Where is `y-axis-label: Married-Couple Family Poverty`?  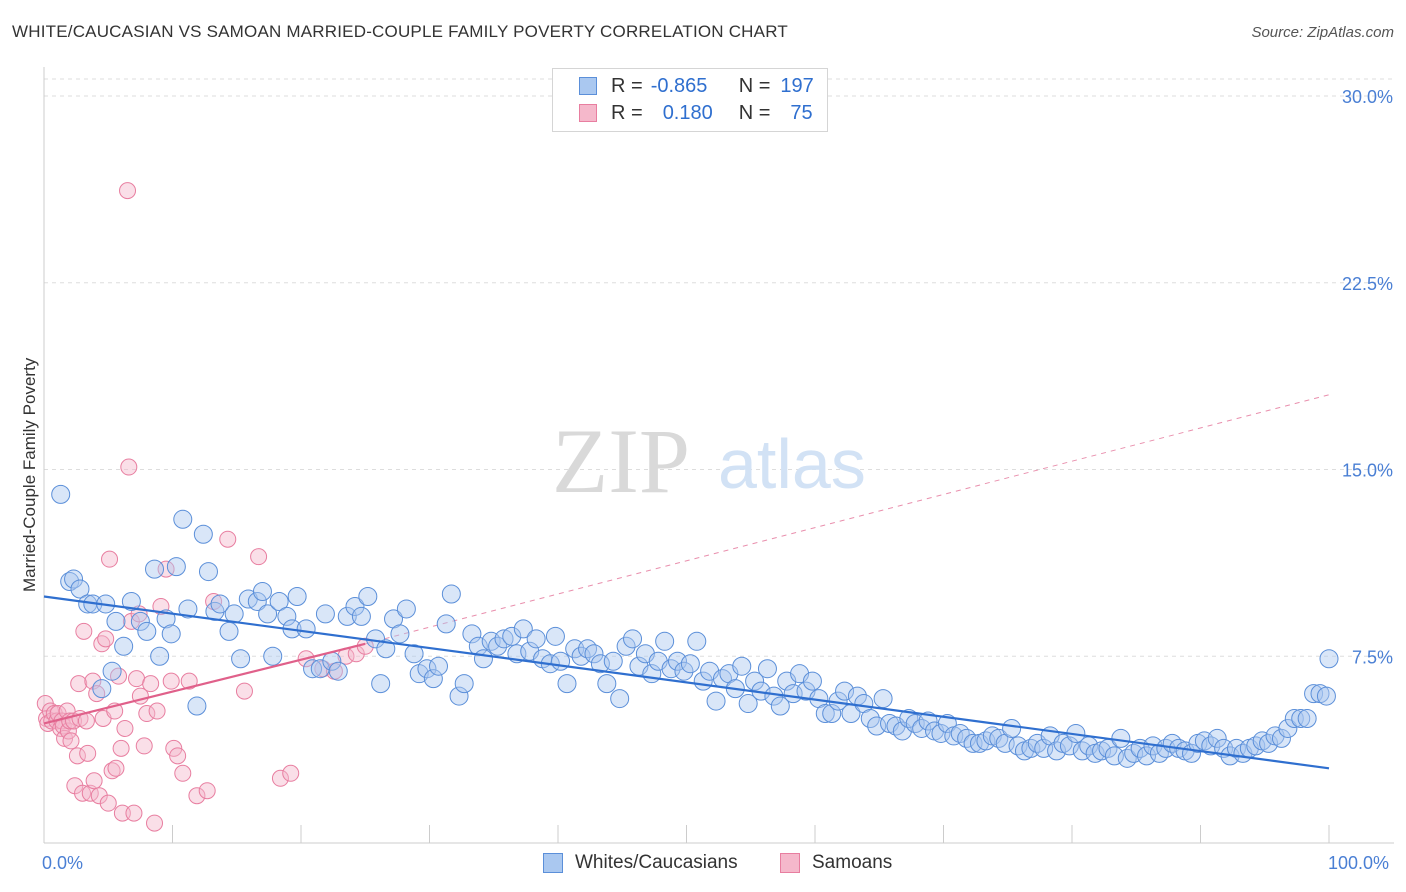 y-axis-label: Married-Couple Family Poverty is located at coordinates (29, 474).